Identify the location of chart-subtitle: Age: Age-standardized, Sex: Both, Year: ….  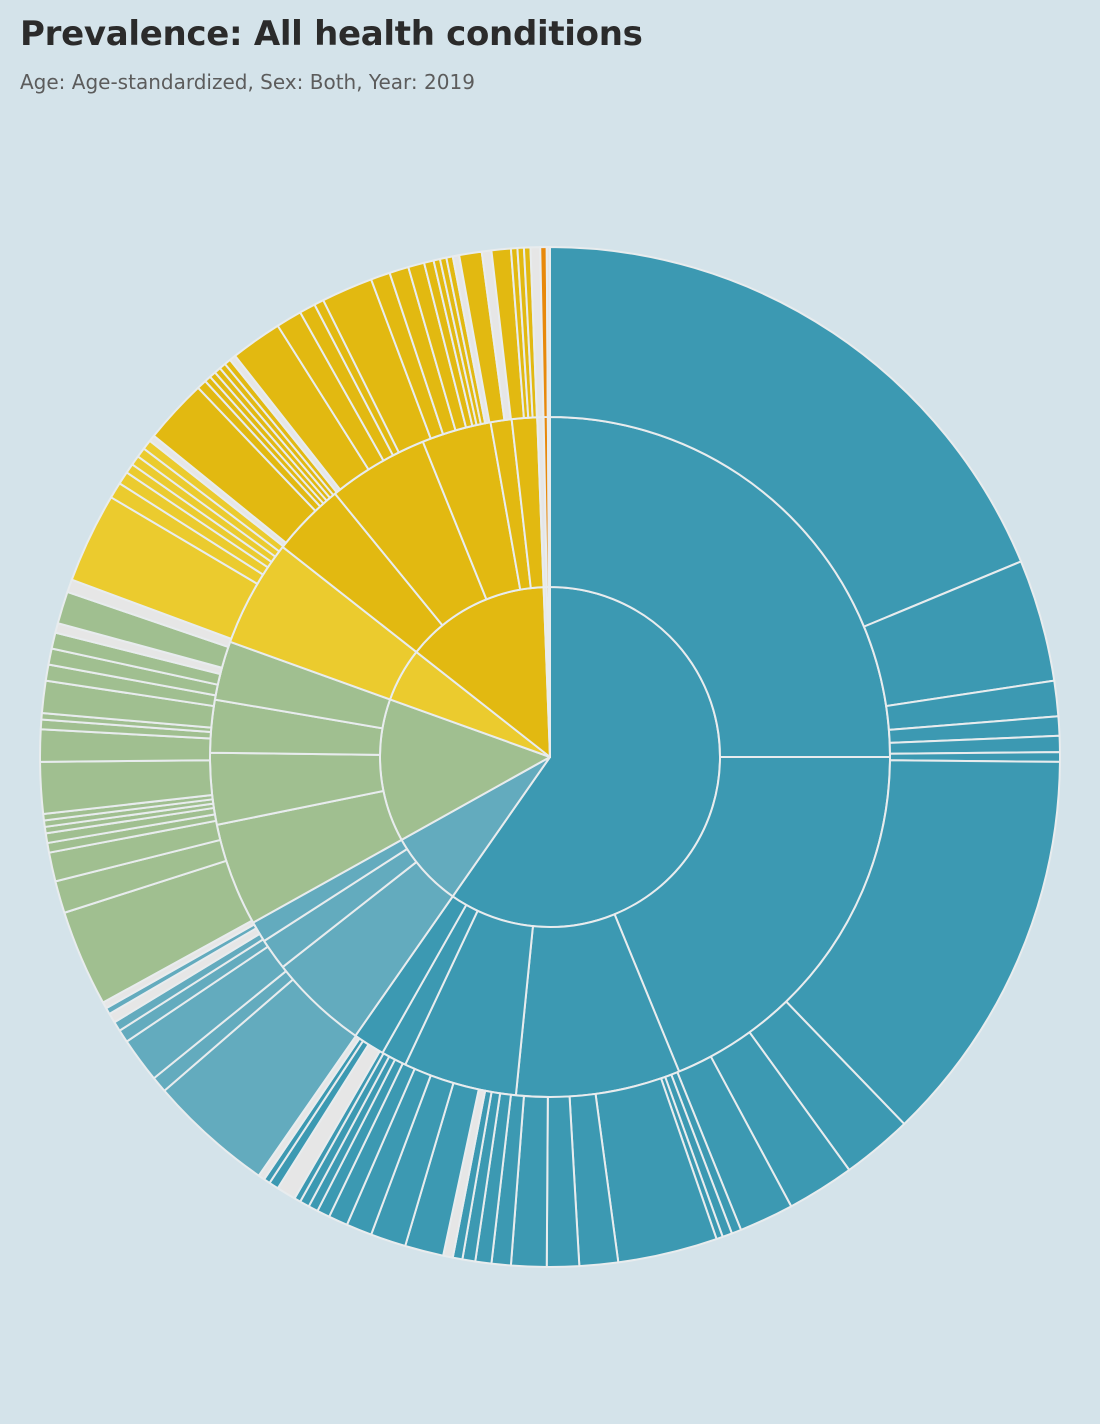
(247, 82).